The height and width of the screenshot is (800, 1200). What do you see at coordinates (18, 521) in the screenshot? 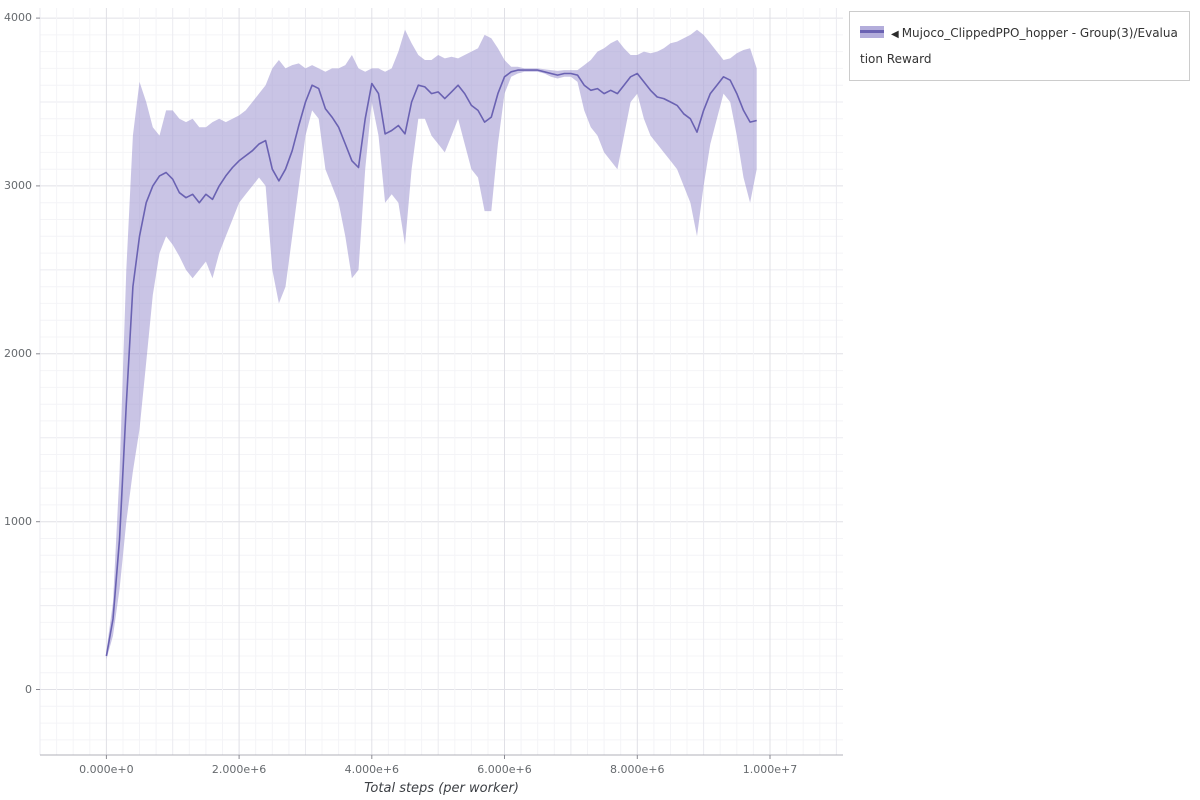
I see `y-tick-label: 1000` at bounding box center [18, 521].